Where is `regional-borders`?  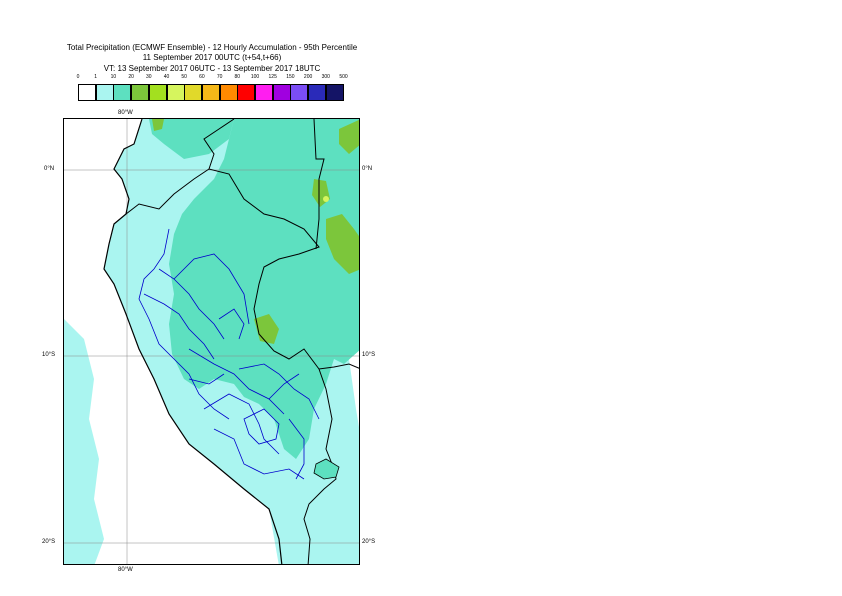 regional-borders is located at coordinates (229, 354).